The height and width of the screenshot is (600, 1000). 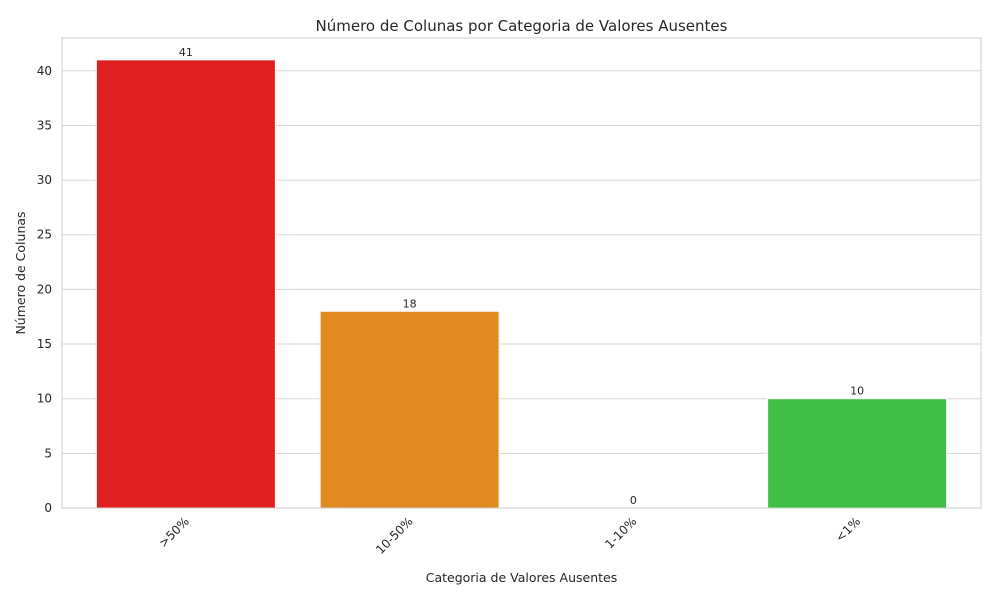 I want to click on y-tick-label: 20, so click(x=44, y=289).